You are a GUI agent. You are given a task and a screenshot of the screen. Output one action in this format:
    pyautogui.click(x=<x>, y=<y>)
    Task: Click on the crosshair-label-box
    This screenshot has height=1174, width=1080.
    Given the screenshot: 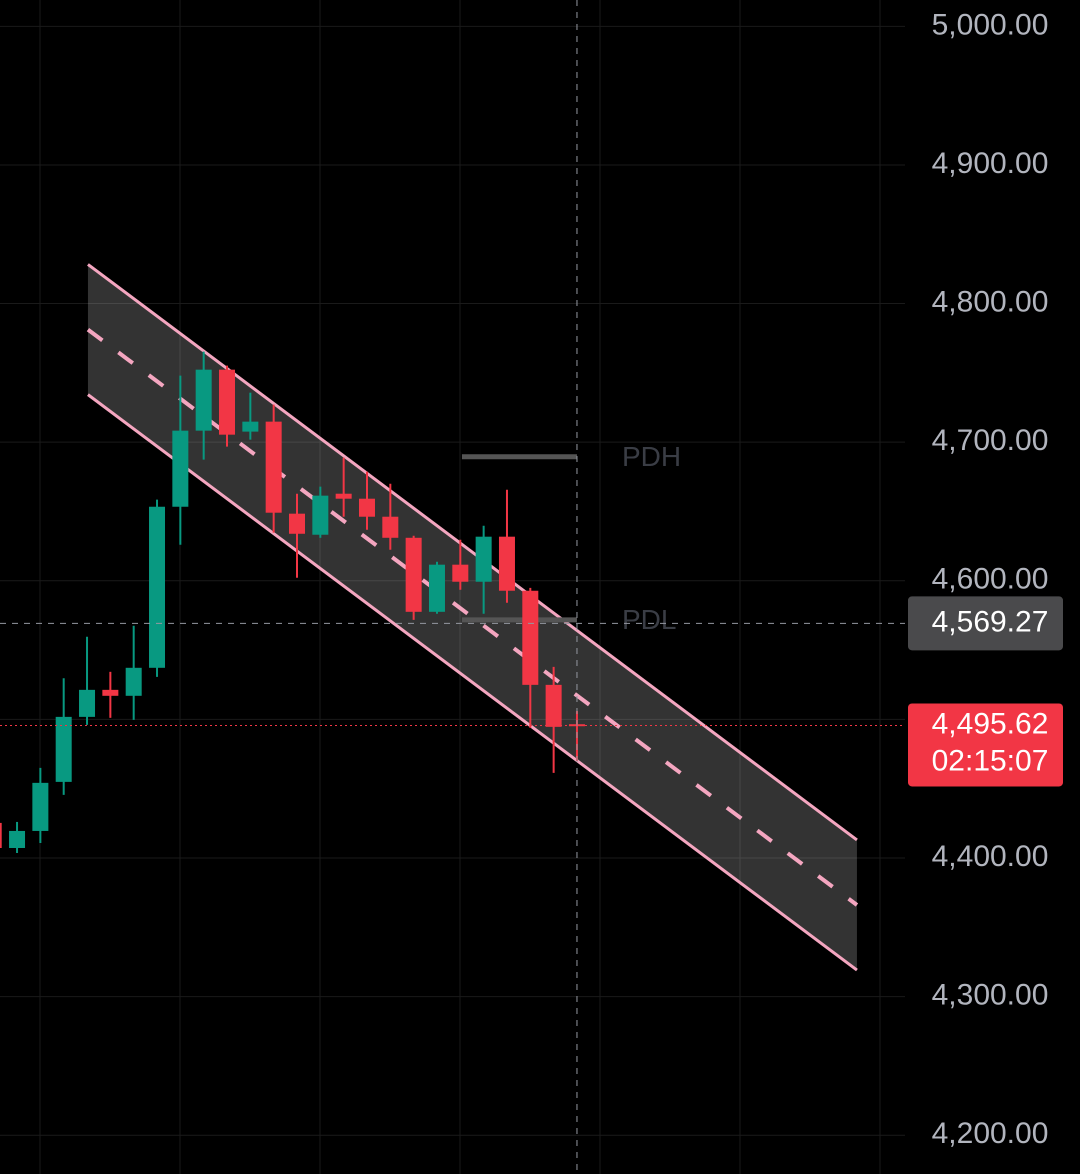 What is the action you would take?
    pyautogui.click(x=985, y=623)
    